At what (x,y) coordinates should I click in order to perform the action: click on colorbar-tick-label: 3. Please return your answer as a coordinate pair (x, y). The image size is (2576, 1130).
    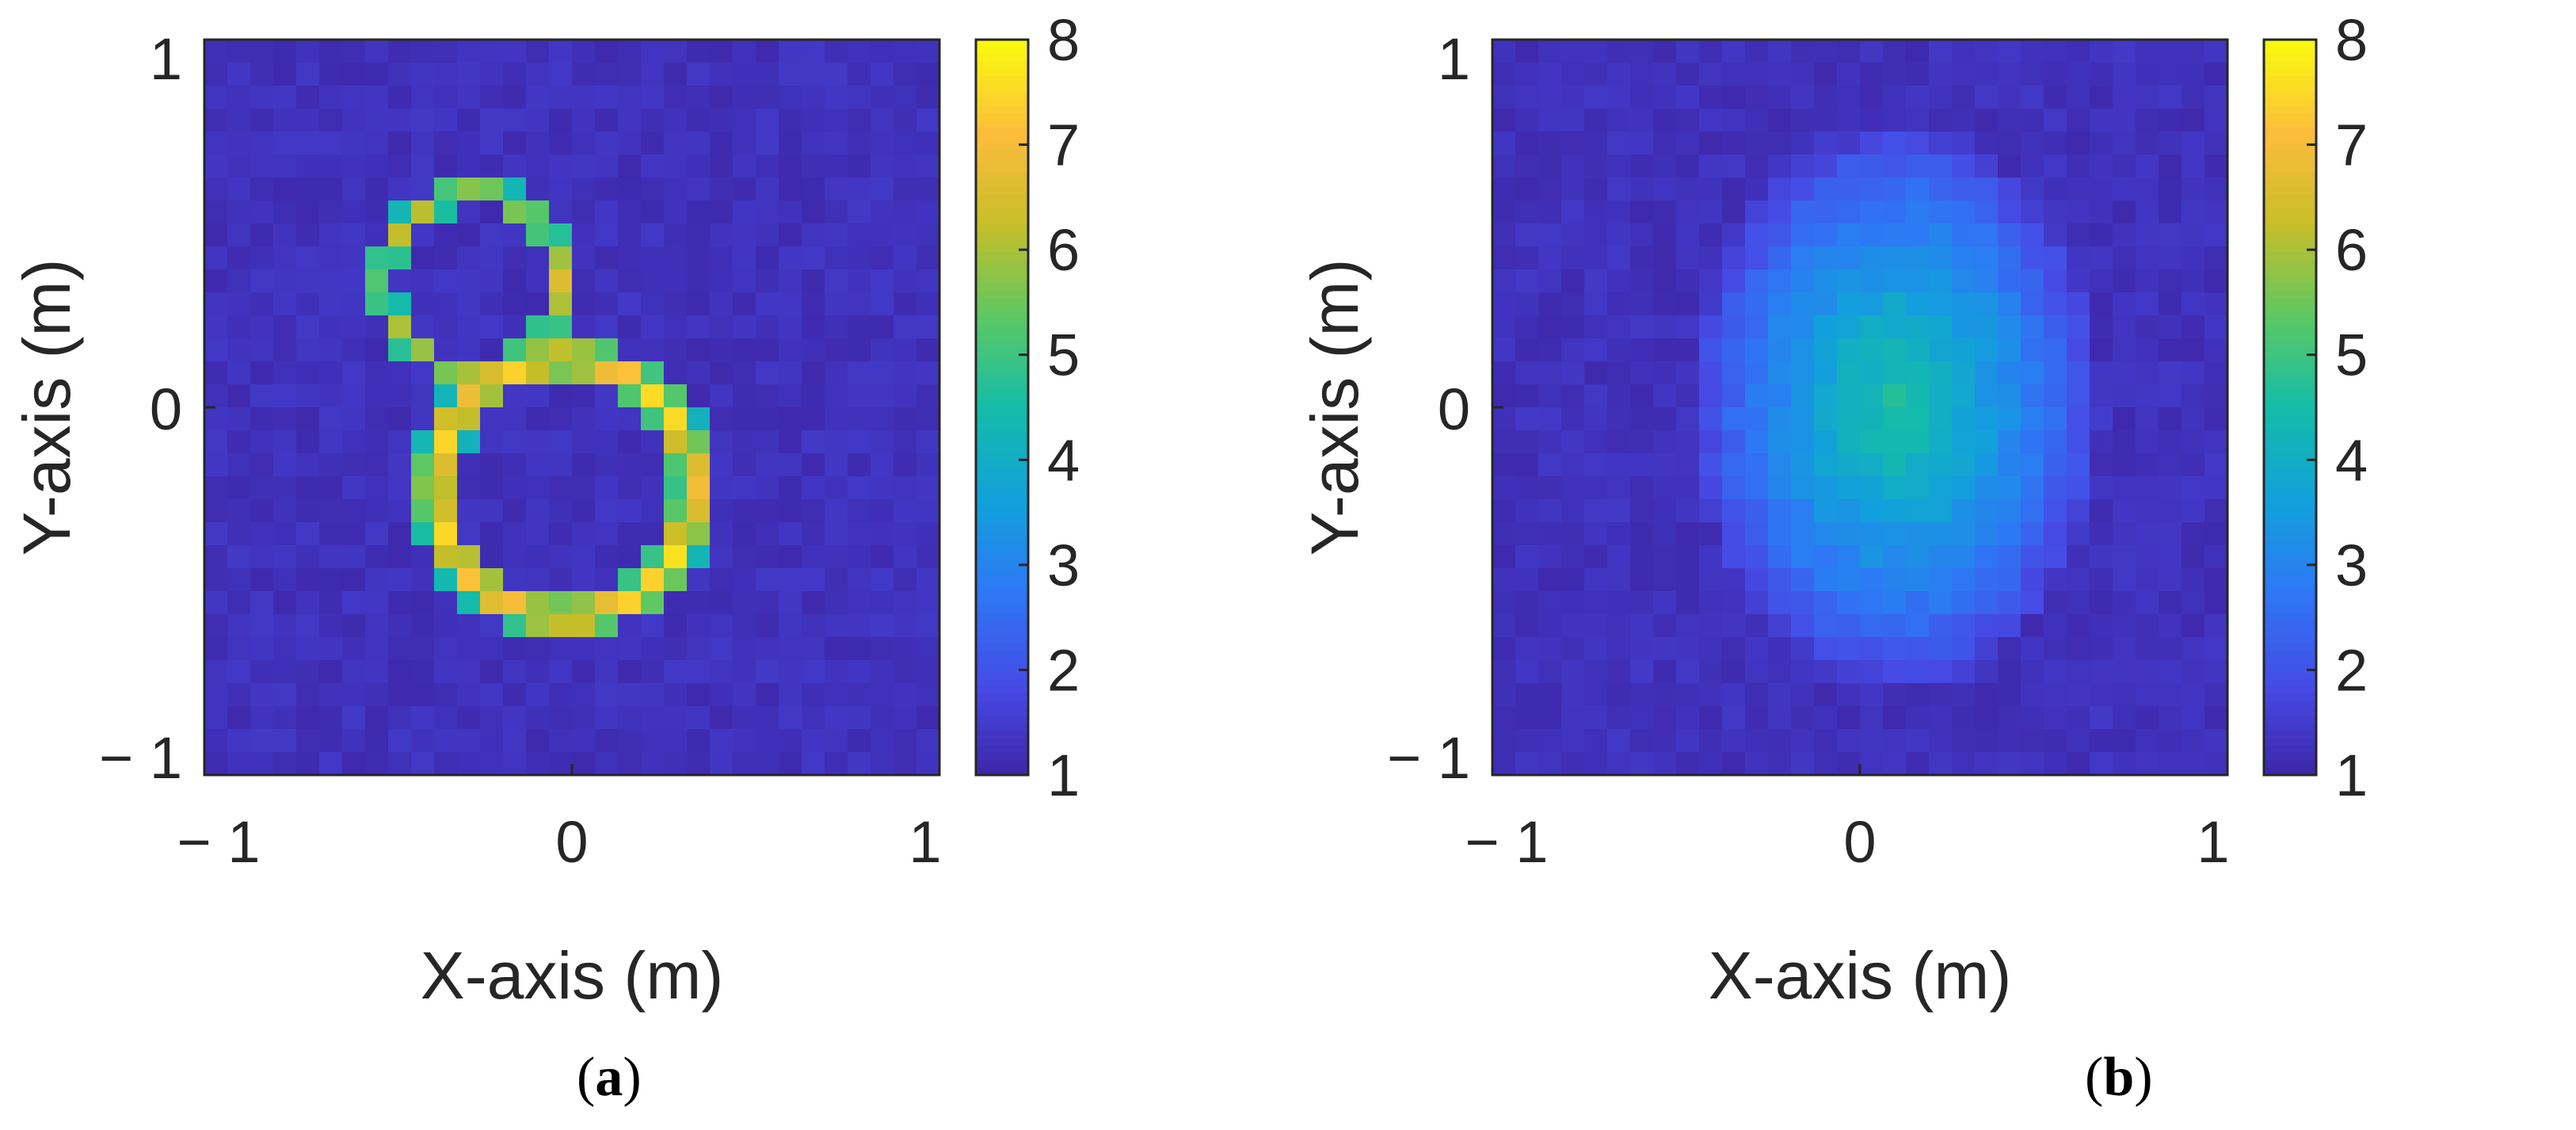
    Looking at the image, I should click on (1063, 565).